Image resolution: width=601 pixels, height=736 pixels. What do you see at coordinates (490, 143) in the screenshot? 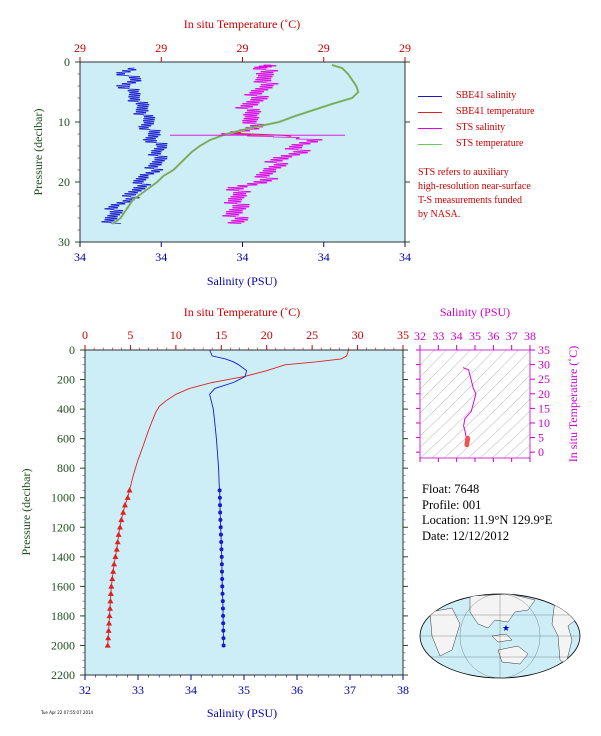
I see `legend-label-sts-temperature: STS temperature` at bounding box center [490, 143].